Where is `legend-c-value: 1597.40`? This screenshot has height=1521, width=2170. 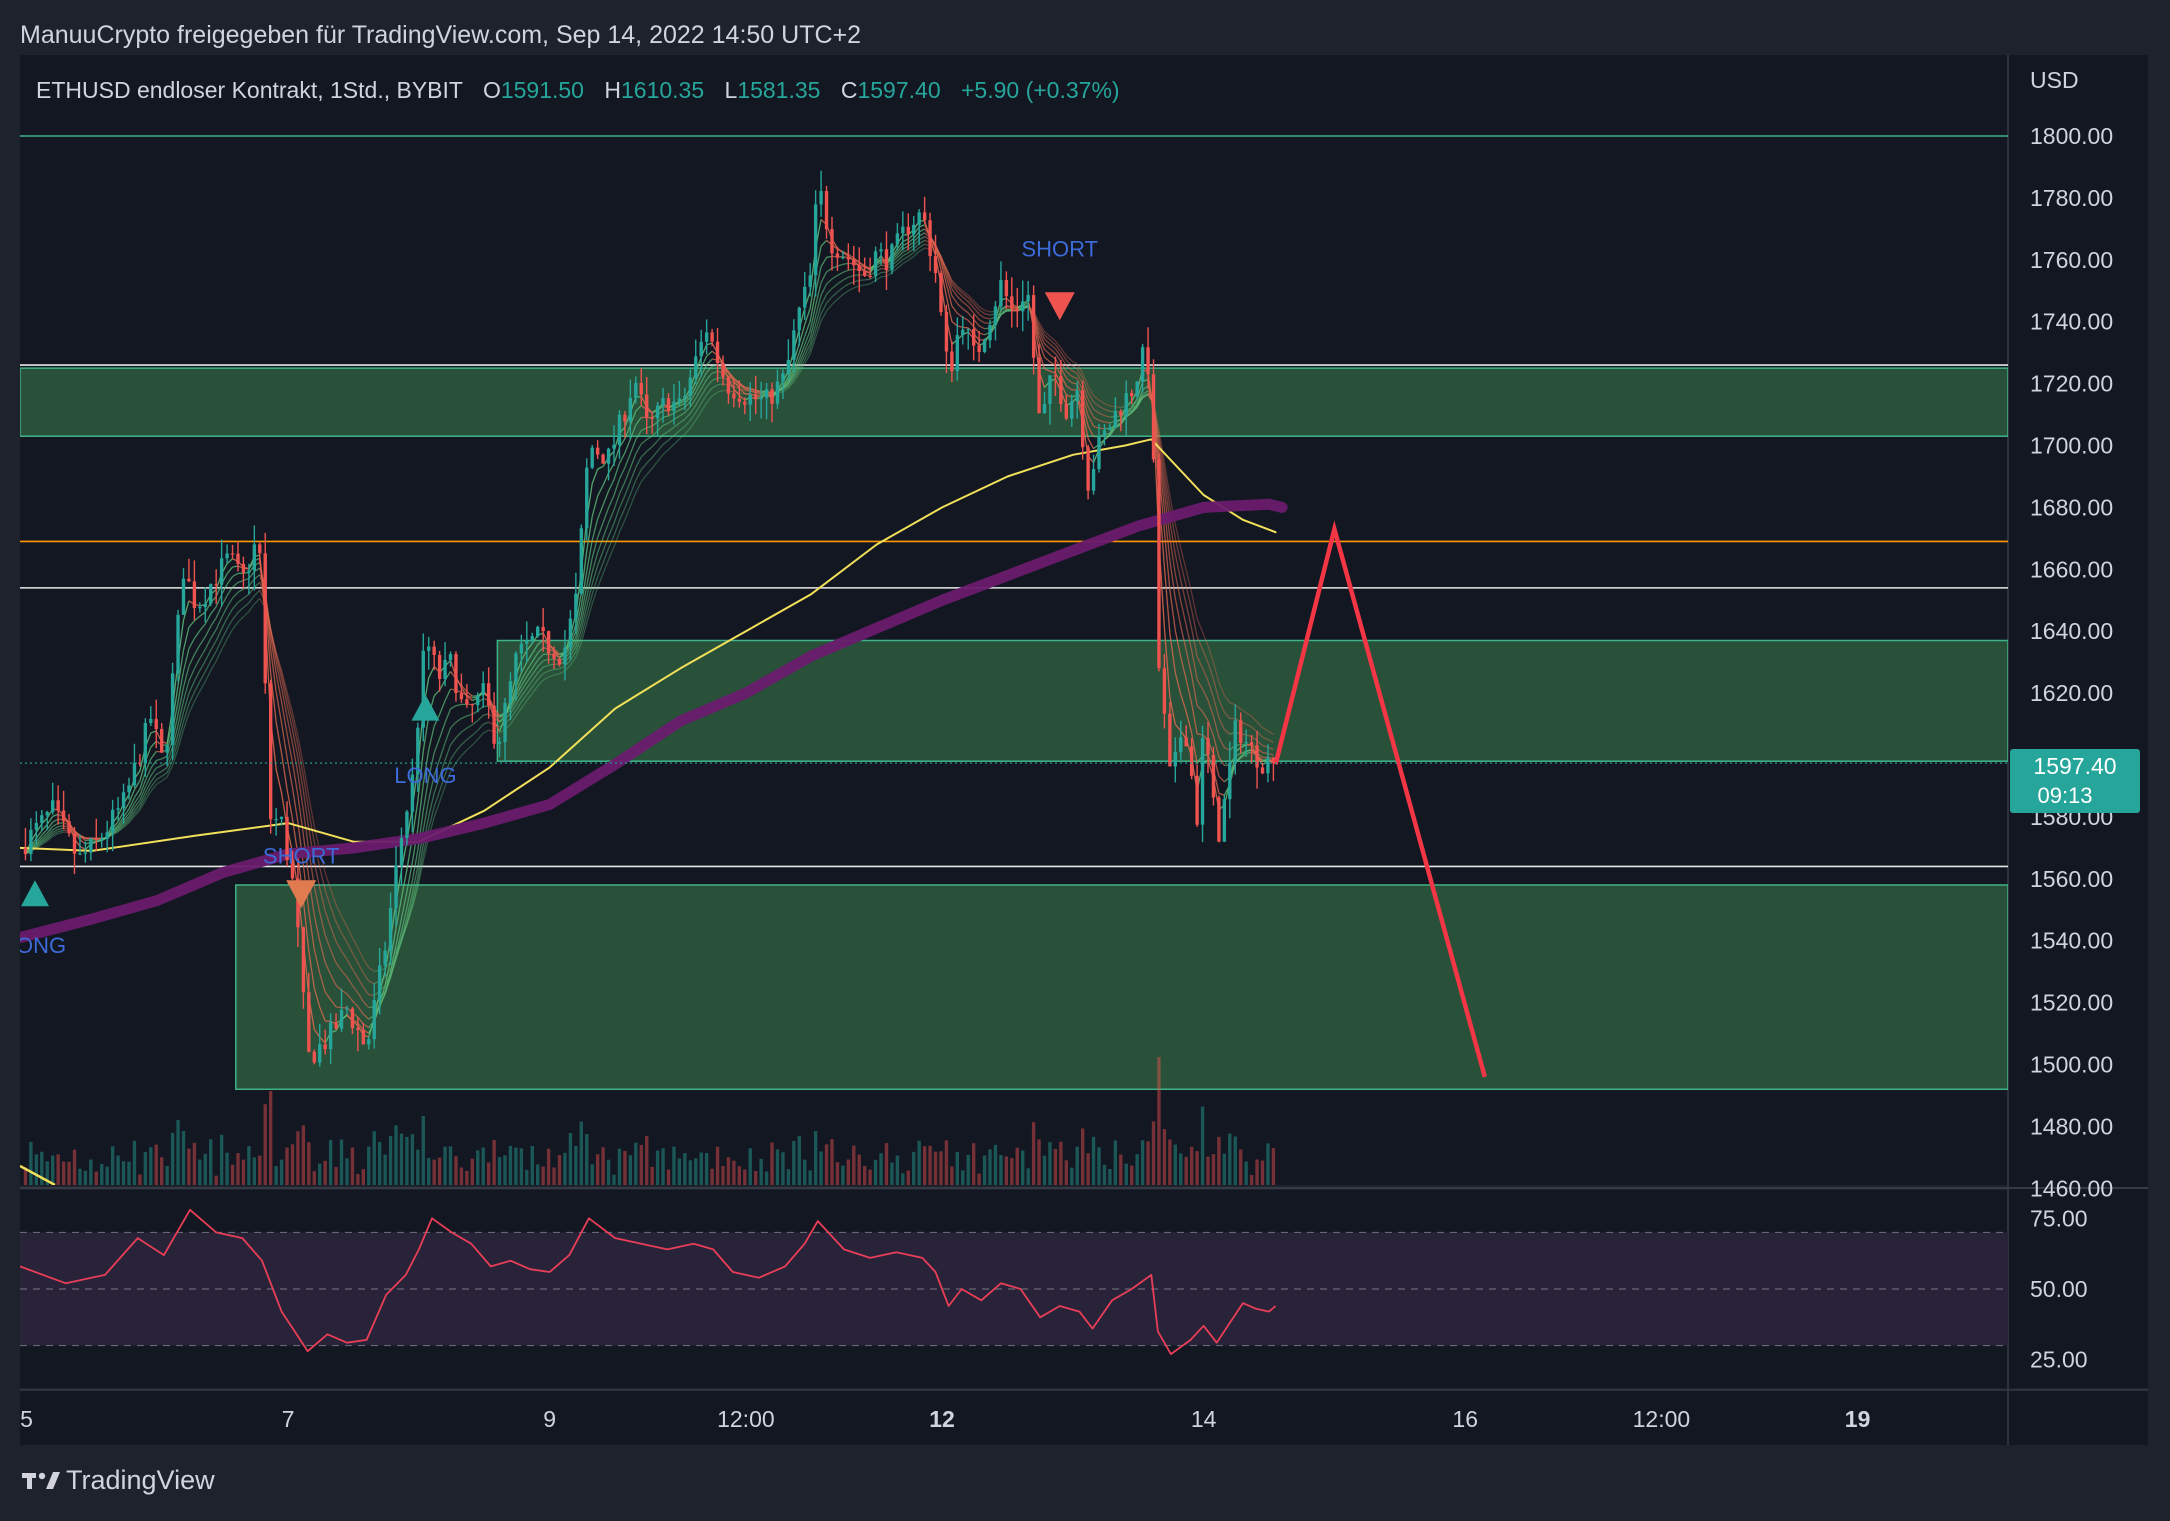
legend-c-value: 1597.40 is located at coordinates (898, 90).